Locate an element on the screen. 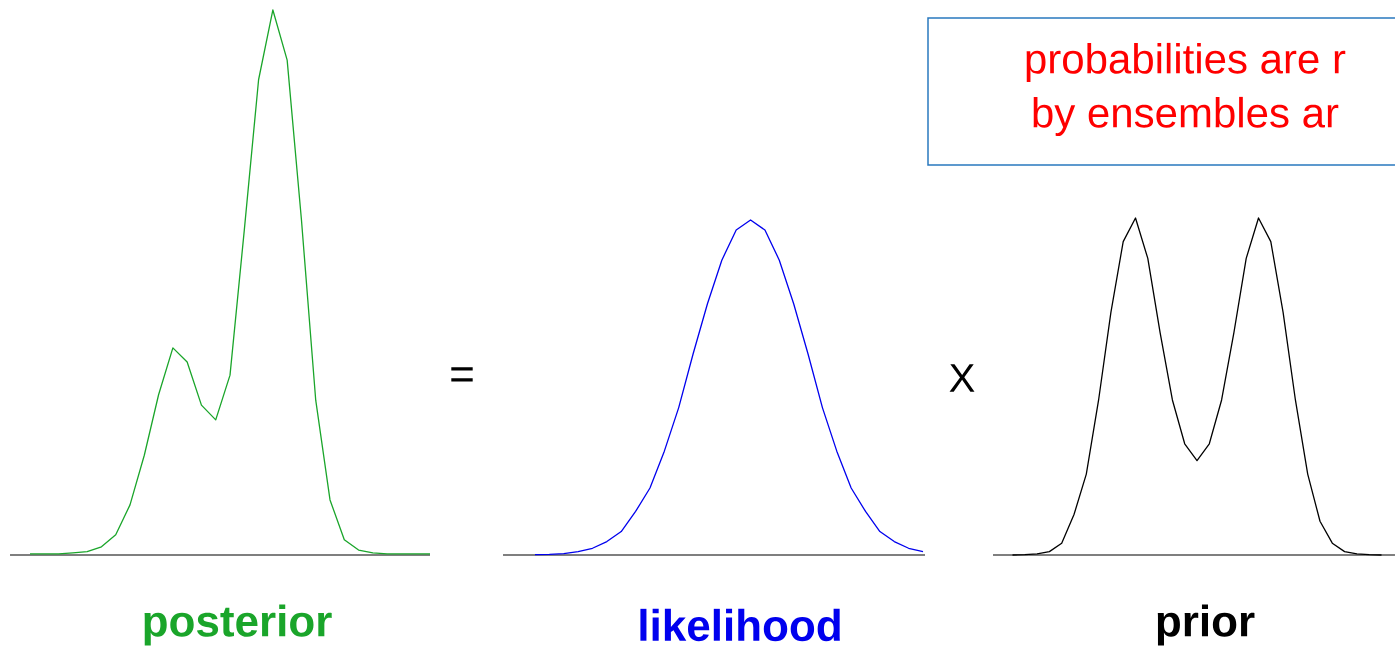  x-axis-title: likelihood is located at coordinates (740, 625).